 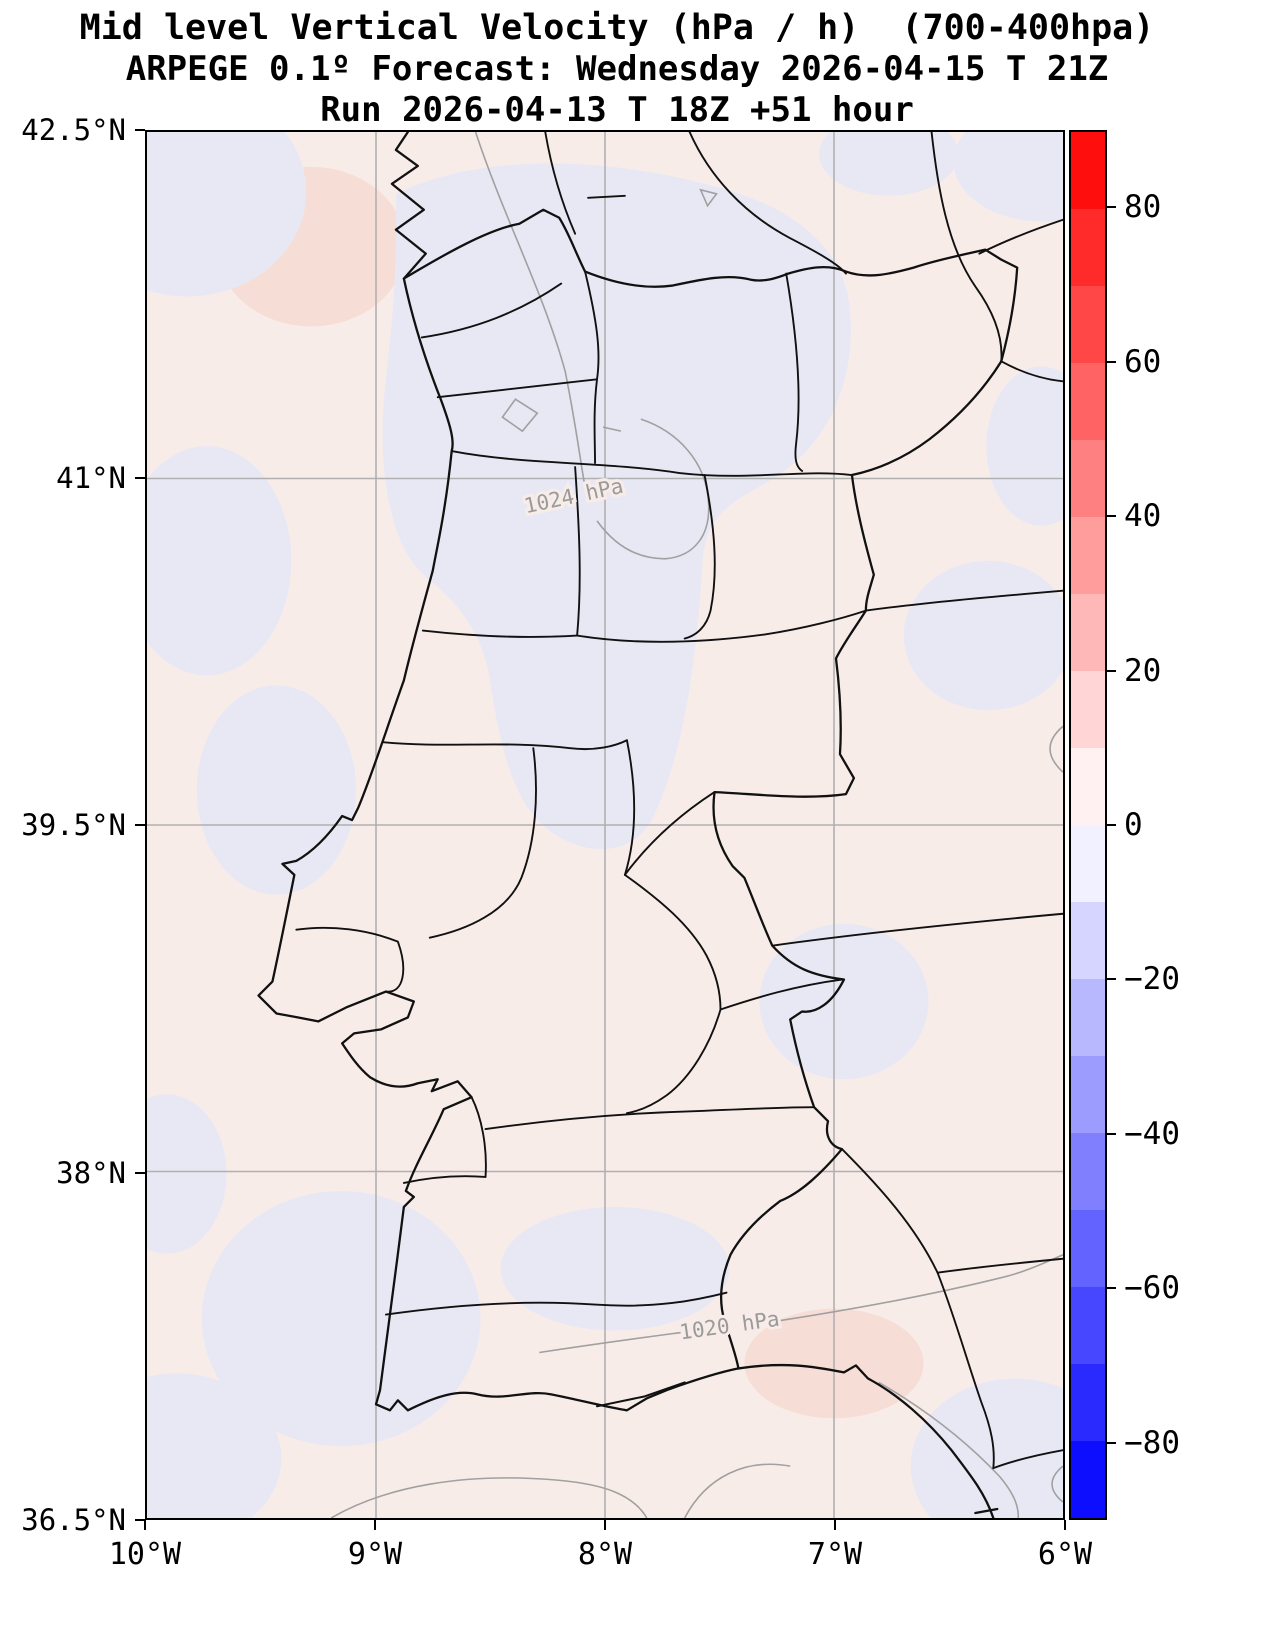 What do you see at coordinates (489, 1497) in the screenshot?
I see `isobar-arc-bottom-left` at bounding box center [489, 1497].